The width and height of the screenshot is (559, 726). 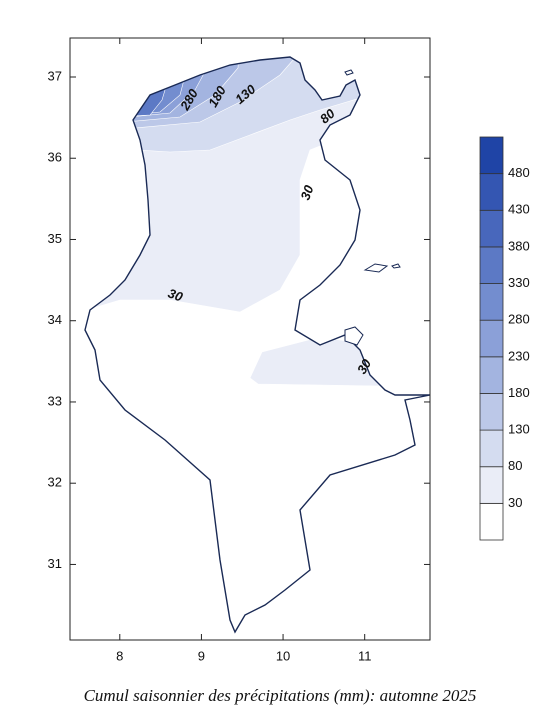 What do you see at coordinates (515, 502) in the screenshot?
I see `colorbar-label: 30` at bounding box center [515, 502].